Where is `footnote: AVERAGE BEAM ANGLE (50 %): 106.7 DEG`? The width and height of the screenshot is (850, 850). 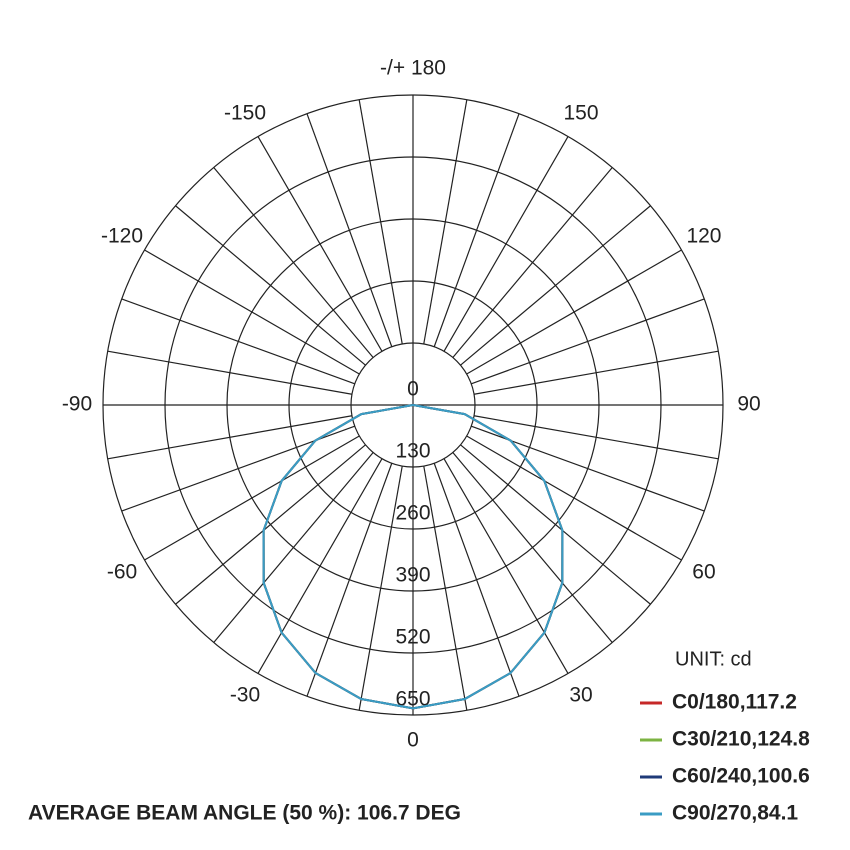
footnote: AVERAGE BEAM ANGLE (50 %): 106.7 DEG is located at coordinates (244, 813).